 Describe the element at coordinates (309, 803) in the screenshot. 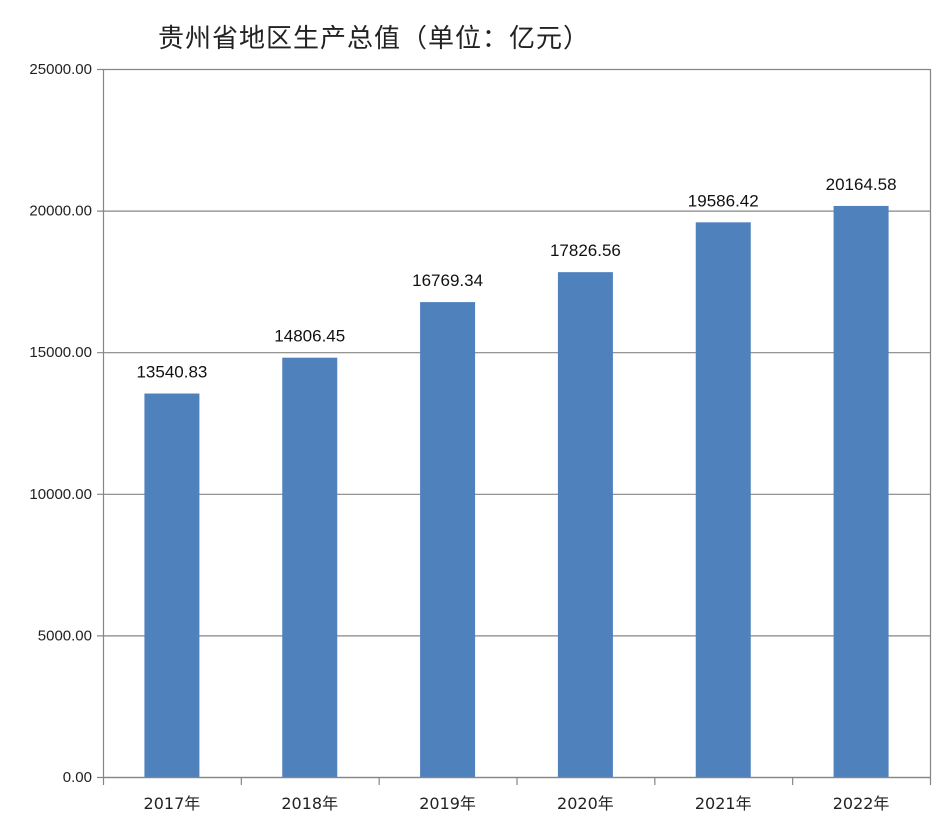

I see `x-tick-label: 2018年` at that location.